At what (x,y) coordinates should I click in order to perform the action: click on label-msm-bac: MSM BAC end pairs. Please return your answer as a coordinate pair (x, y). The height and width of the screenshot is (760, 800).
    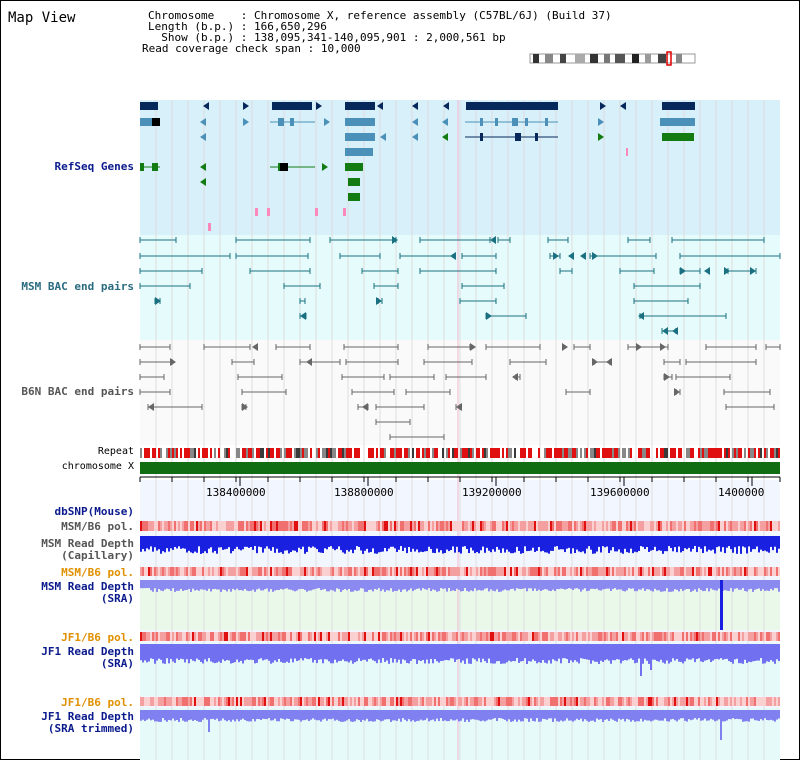
    Looking at the image, I should click on (77, 286).